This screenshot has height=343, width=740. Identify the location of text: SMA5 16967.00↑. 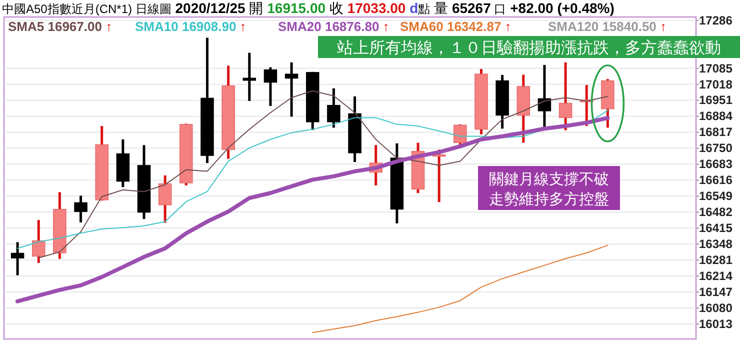
(60, 26).